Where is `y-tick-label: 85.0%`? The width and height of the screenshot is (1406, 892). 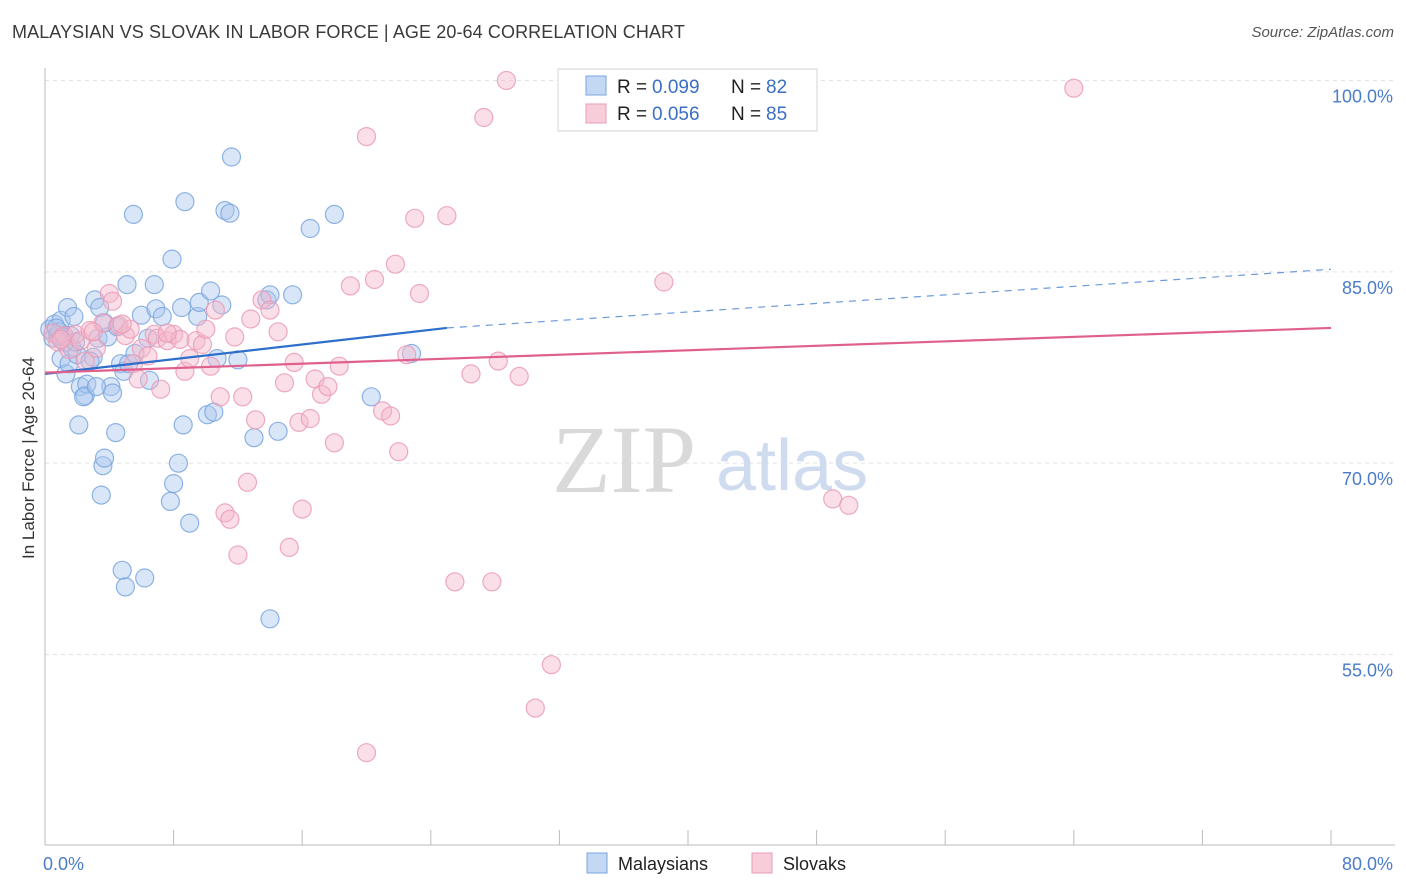 y-tick-label: 85.0% is located at coordinates (1367, 288).